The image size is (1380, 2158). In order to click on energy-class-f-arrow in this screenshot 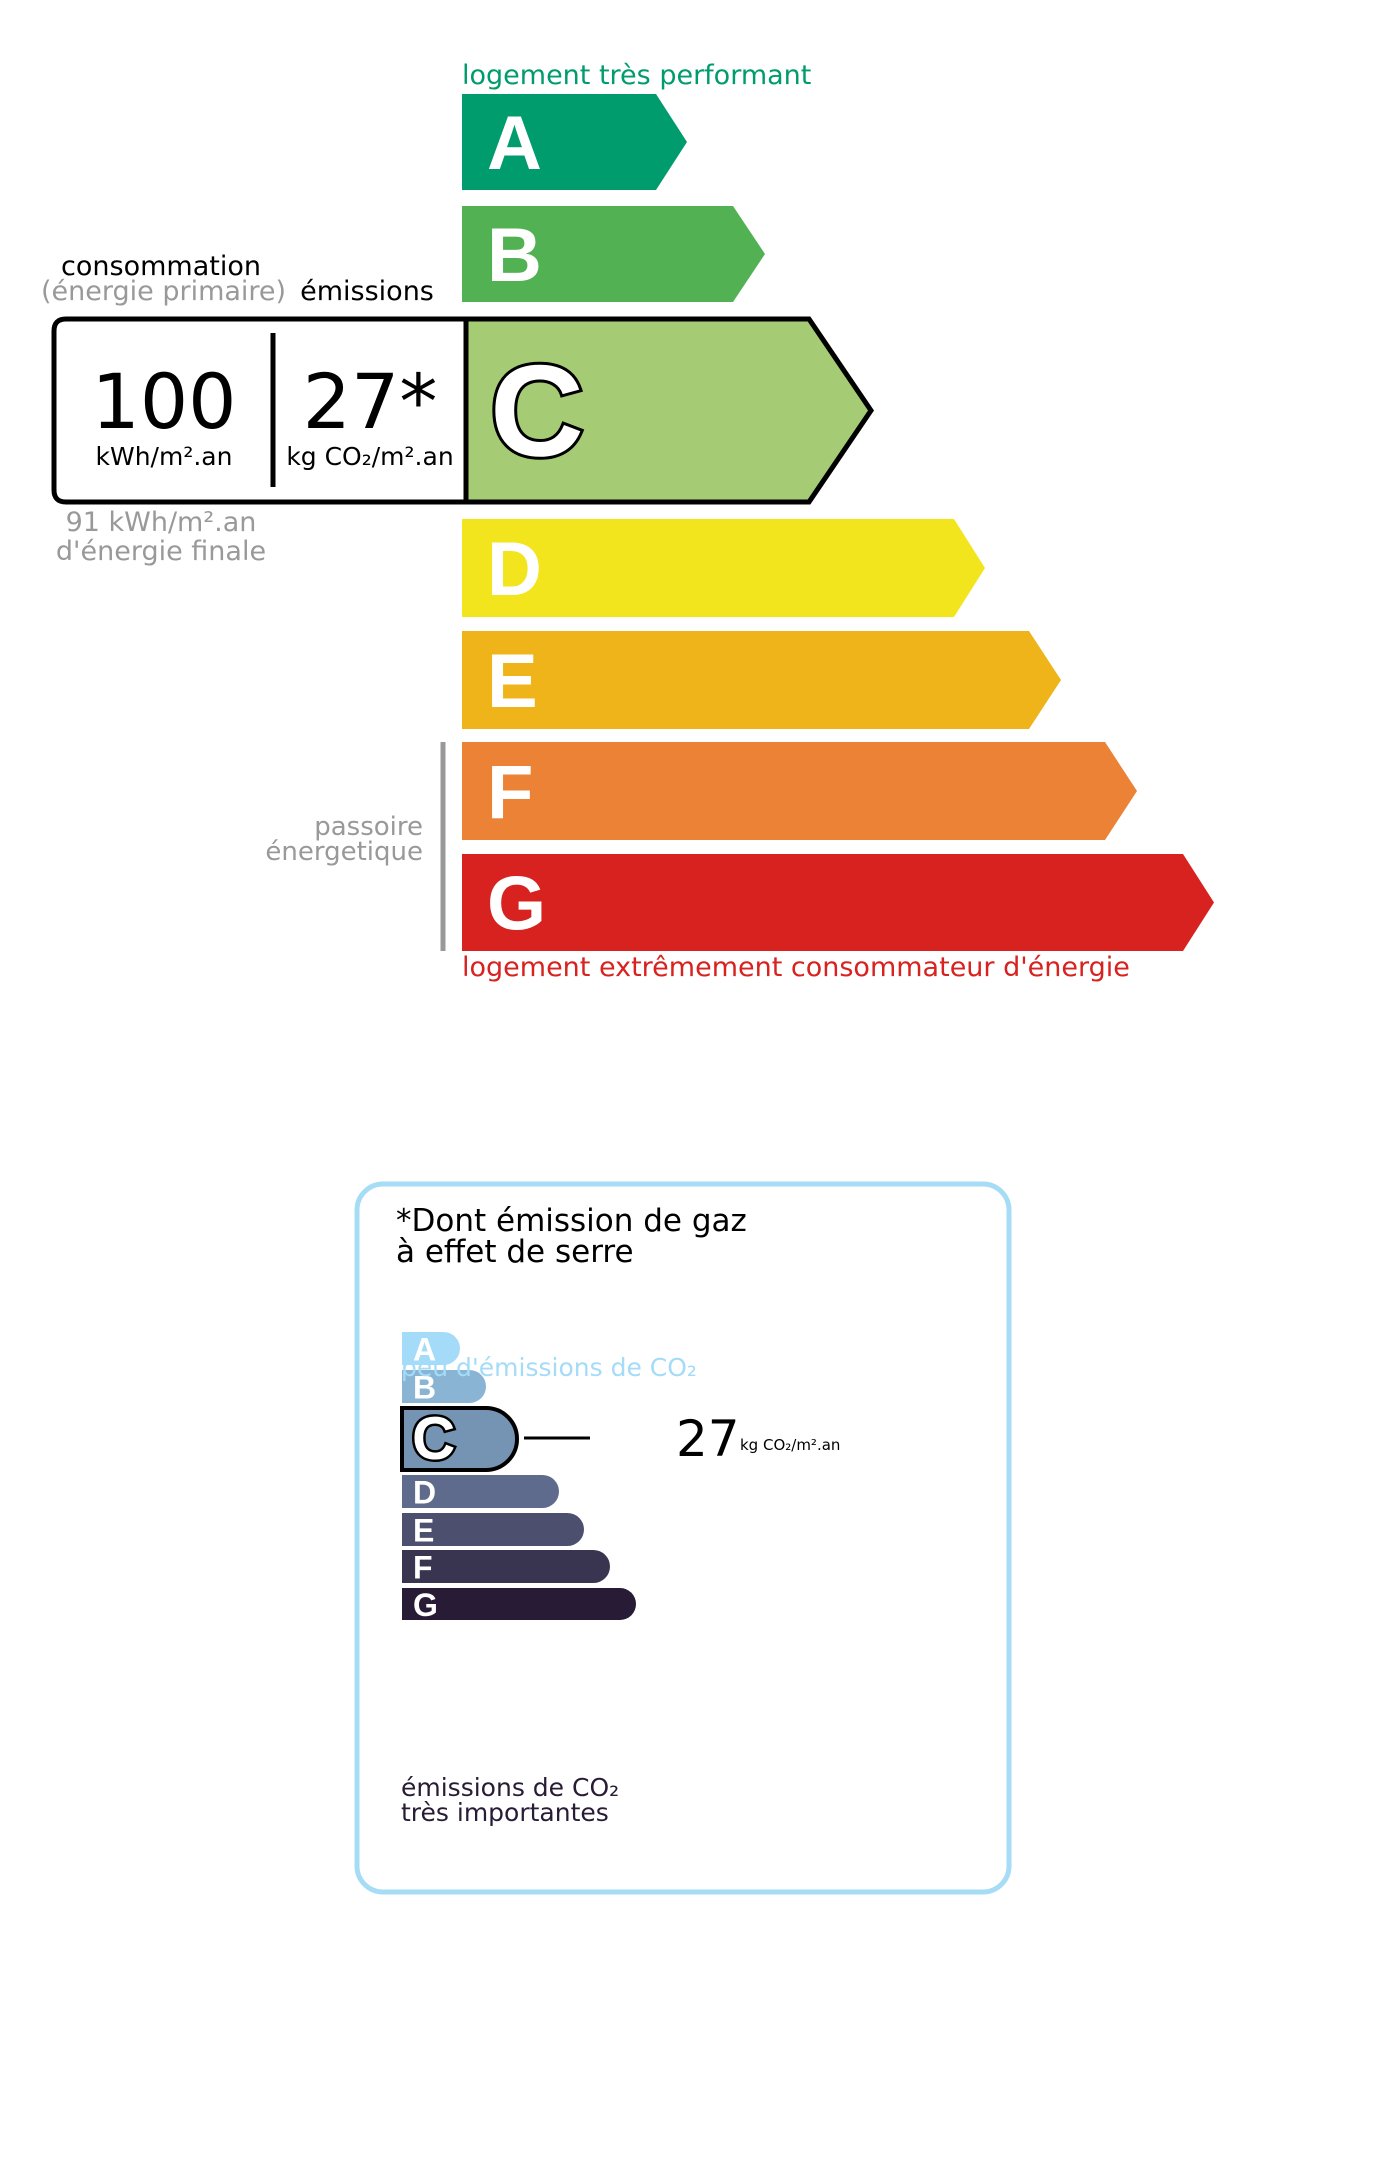, I will do `click(799, 791)`.